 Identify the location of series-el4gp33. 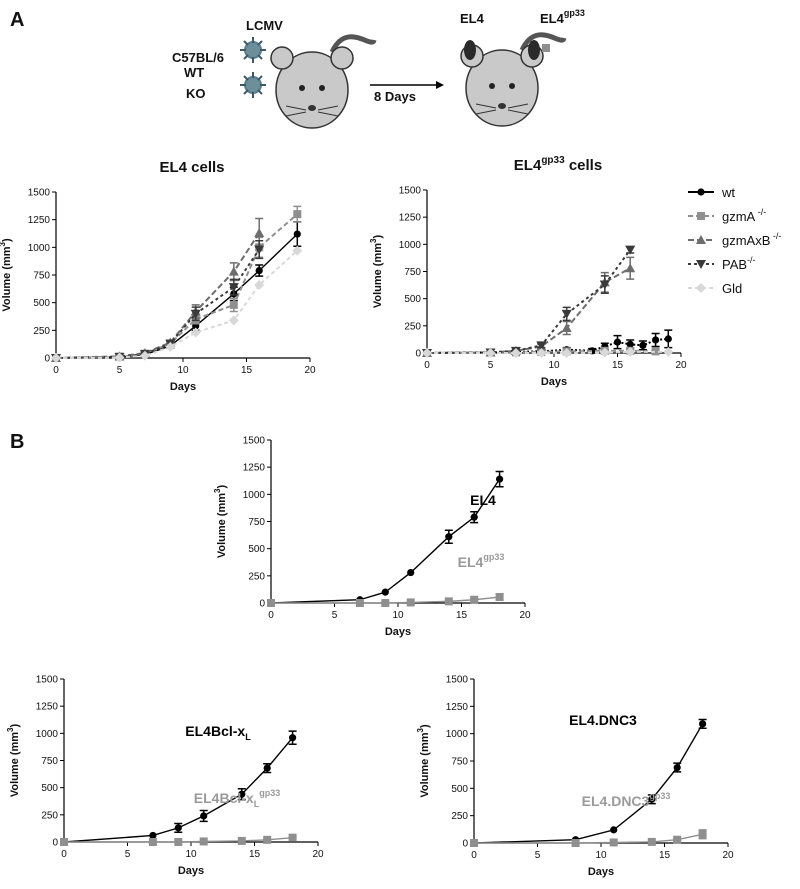
(385, 600).